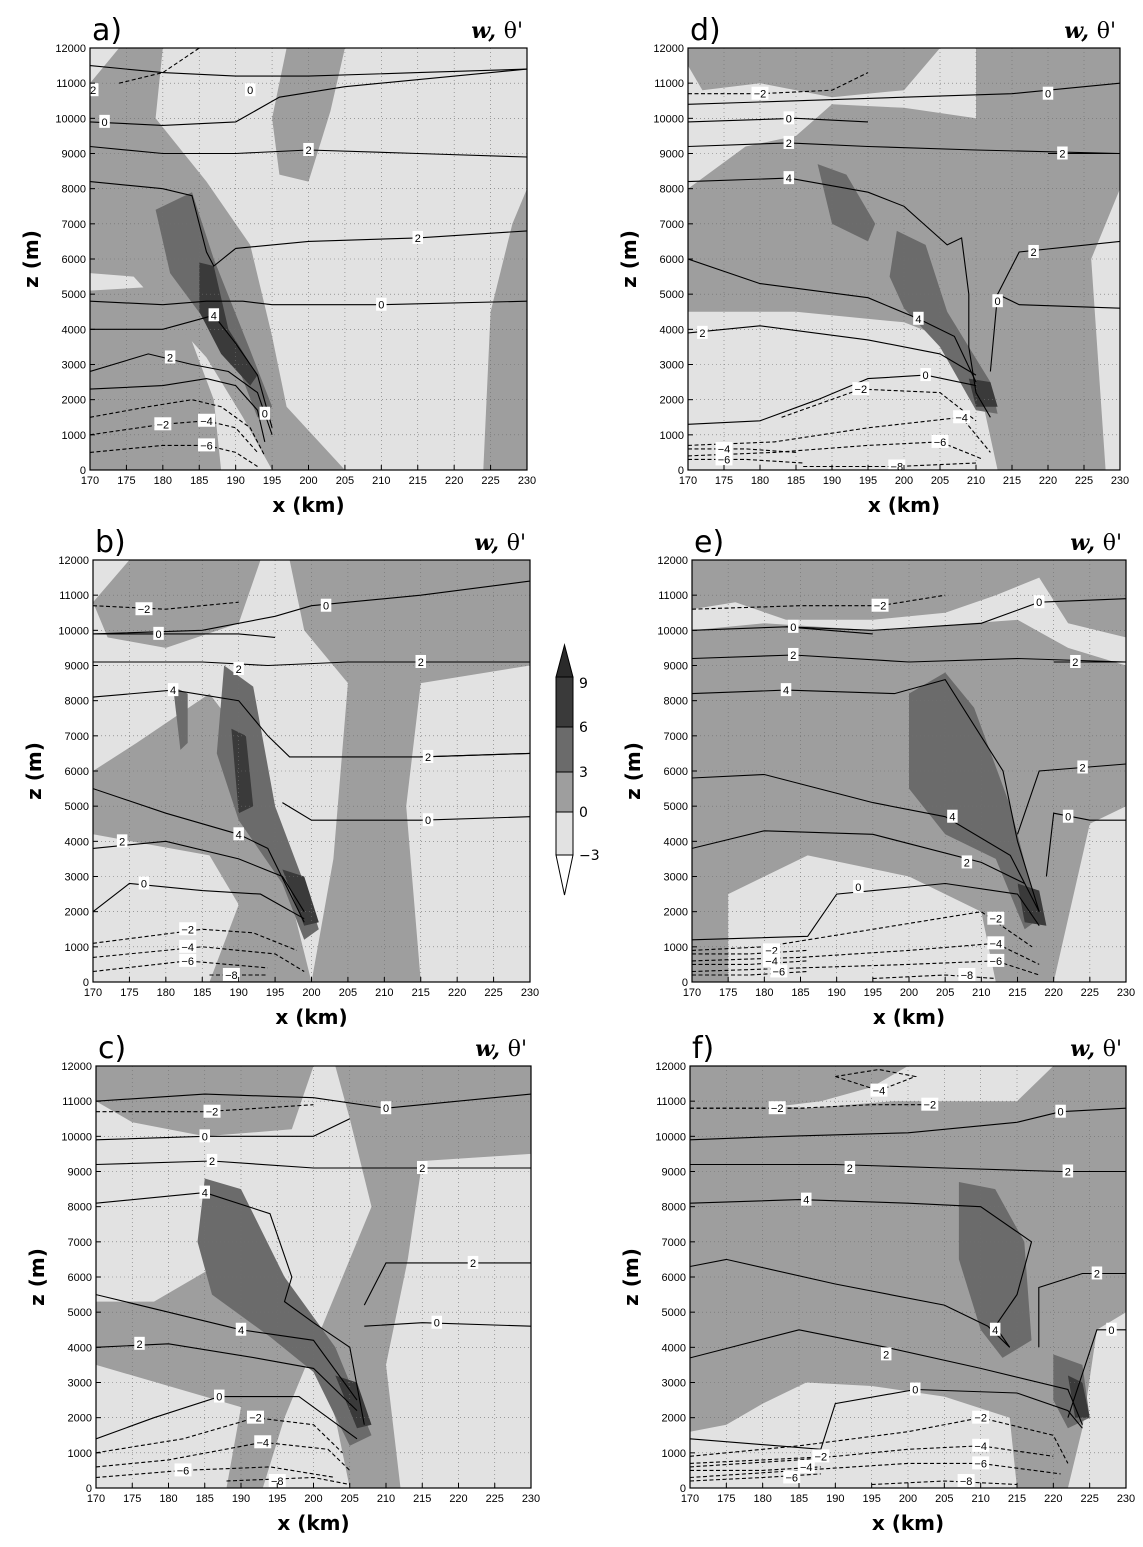 The image size is (1143, 1547). What do you see at coordinates (326, 607) in the screenshot?
I see `contour-label-b-0: 0` at bounding box center [326, 607].